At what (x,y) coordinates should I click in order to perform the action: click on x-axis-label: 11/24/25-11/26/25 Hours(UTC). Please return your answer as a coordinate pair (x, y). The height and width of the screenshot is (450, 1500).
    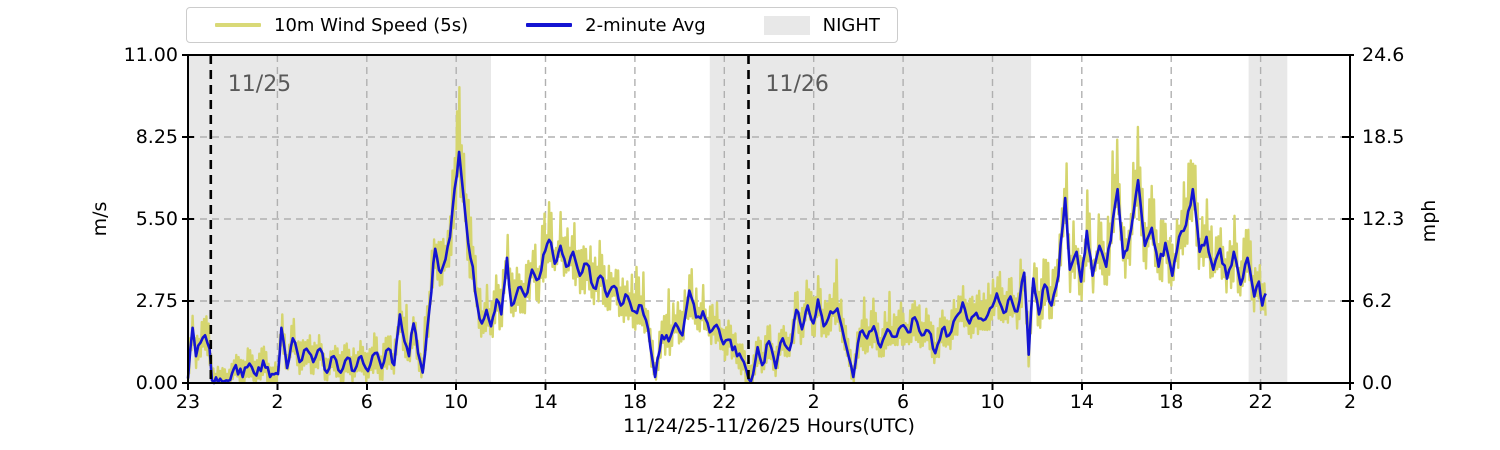
    Looking at the image, I should click on (769, 426).